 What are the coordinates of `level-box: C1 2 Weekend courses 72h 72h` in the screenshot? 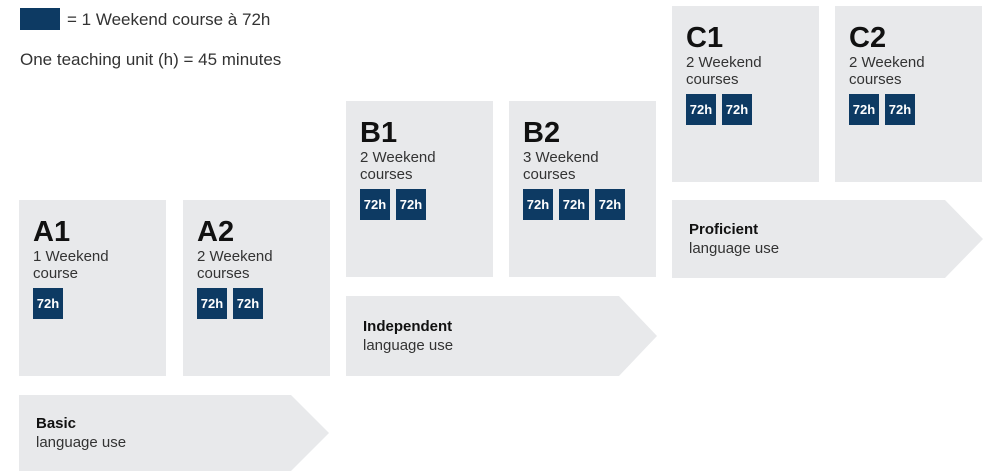 It's located at (745, 94).